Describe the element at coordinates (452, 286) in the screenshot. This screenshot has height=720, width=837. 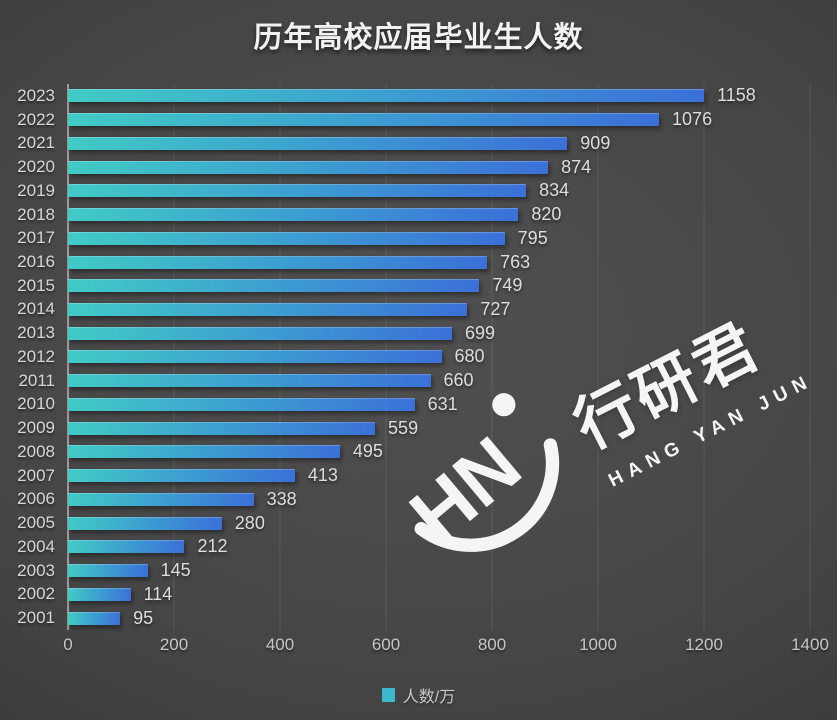
I see `bar-track: 749` at that location.